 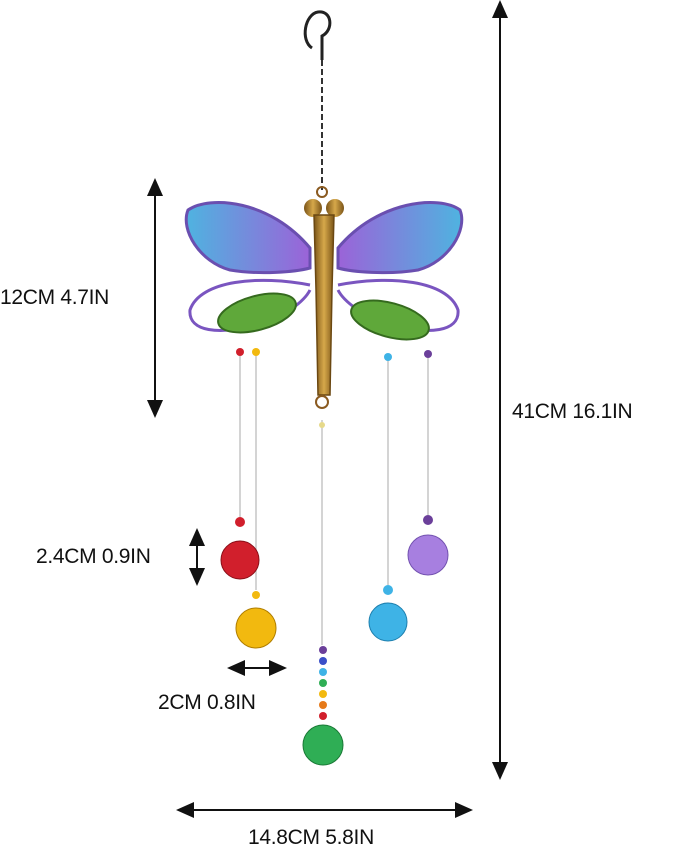 What do you see at coordinates (256, 628) in the screenshot?
I see `yellow-crystal` at bounding box center [256, 628].